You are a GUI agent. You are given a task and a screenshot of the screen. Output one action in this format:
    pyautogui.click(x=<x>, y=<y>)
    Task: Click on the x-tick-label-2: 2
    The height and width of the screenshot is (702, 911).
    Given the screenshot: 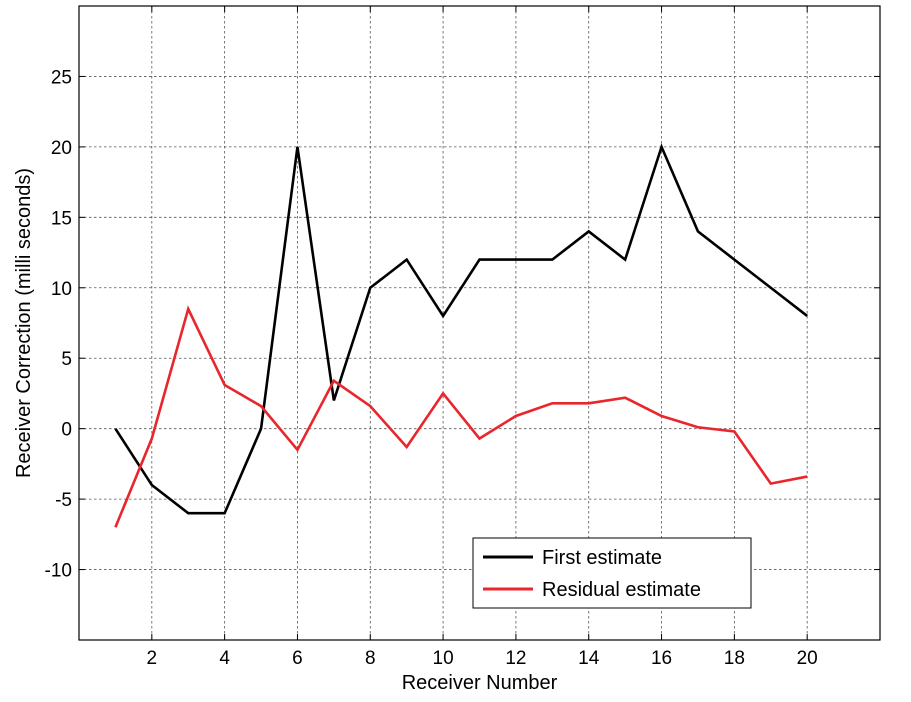 What is the action you would take?
    pyautogui.click(x=152, y=658)
    